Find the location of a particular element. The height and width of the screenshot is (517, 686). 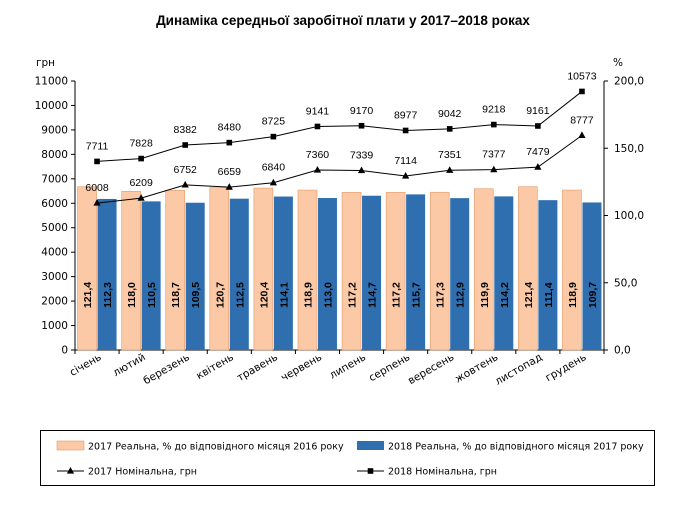

bar-value-label: 120,4 is located at coordinates (264, 295).